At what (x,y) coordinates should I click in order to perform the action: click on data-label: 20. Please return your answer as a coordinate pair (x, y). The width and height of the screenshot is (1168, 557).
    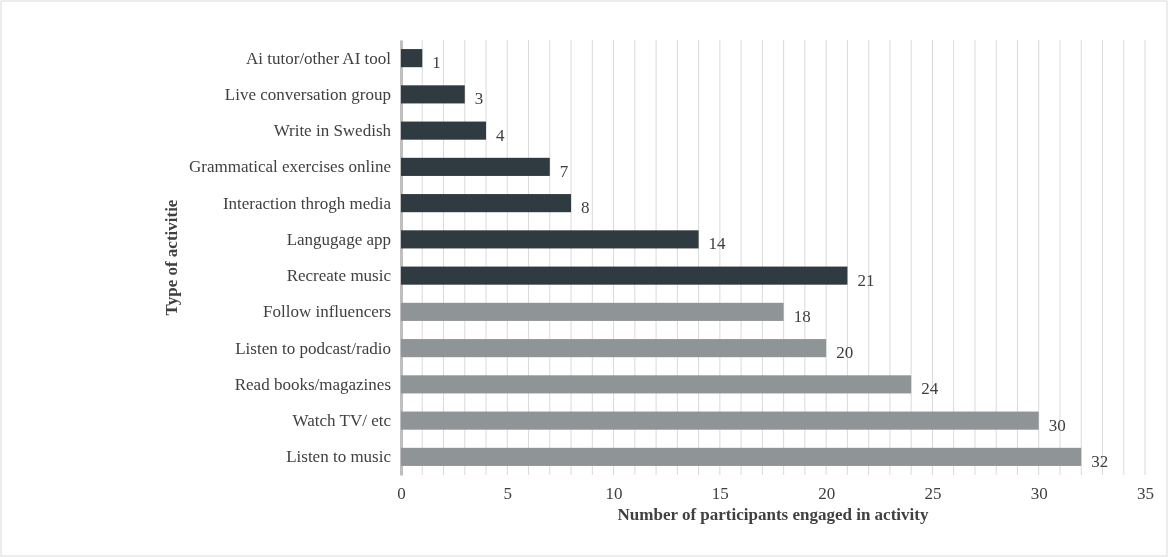
    Looking at the image, I should click on (845, 353).